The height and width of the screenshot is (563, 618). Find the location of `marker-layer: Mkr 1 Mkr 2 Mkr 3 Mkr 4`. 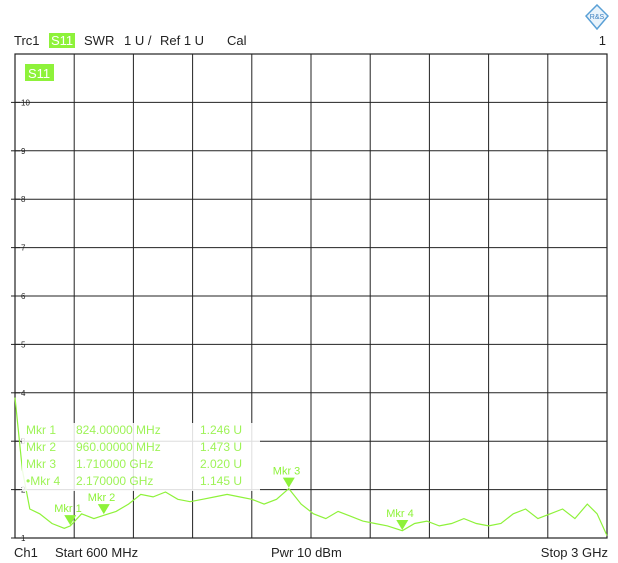

marker-layer: Mkr 1 Mkr 2 Mkr 3 Mkr 4 is located at coordinates (234, 498).